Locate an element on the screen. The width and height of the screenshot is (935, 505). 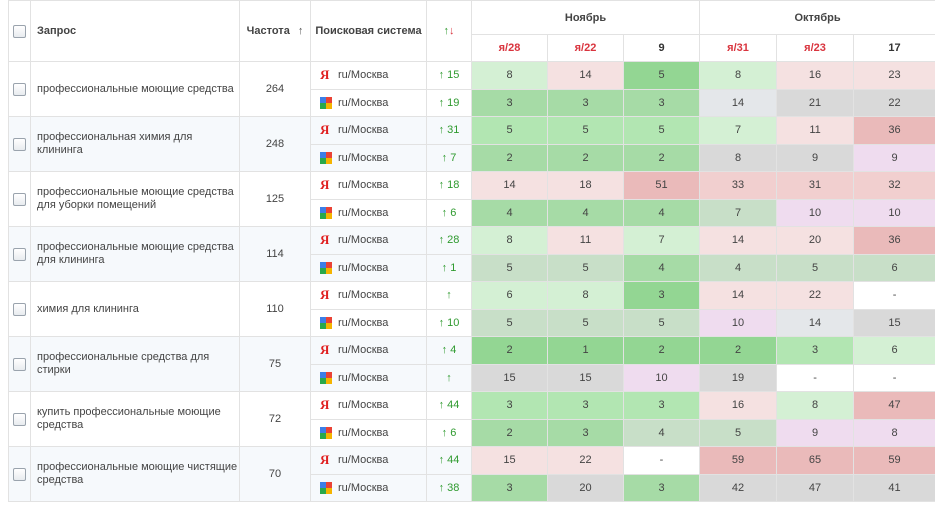
position-cell: 19 is located at coordinates (738, 377).